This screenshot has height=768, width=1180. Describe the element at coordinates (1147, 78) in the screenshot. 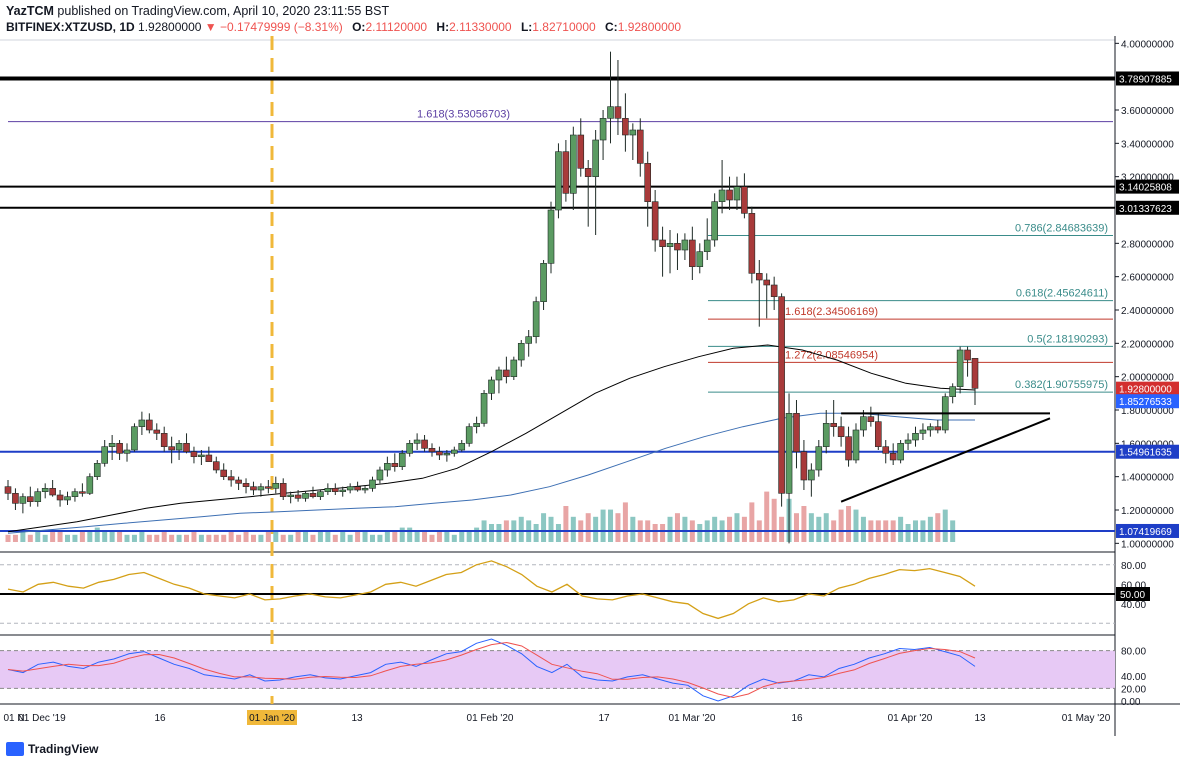

I see `level-badge` at that location.